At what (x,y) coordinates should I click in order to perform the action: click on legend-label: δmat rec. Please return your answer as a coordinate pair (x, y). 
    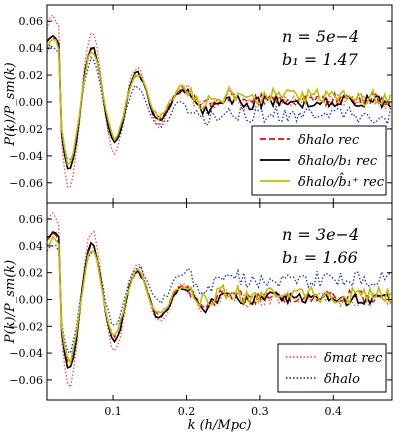
    Looking at the image, I should click on (353, 358).